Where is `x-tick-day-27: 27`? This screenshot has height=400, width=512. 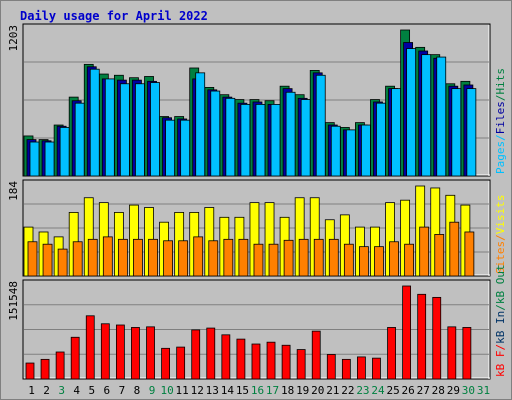 x-tick-day-27: 27 is located at coordinates (423, 390).